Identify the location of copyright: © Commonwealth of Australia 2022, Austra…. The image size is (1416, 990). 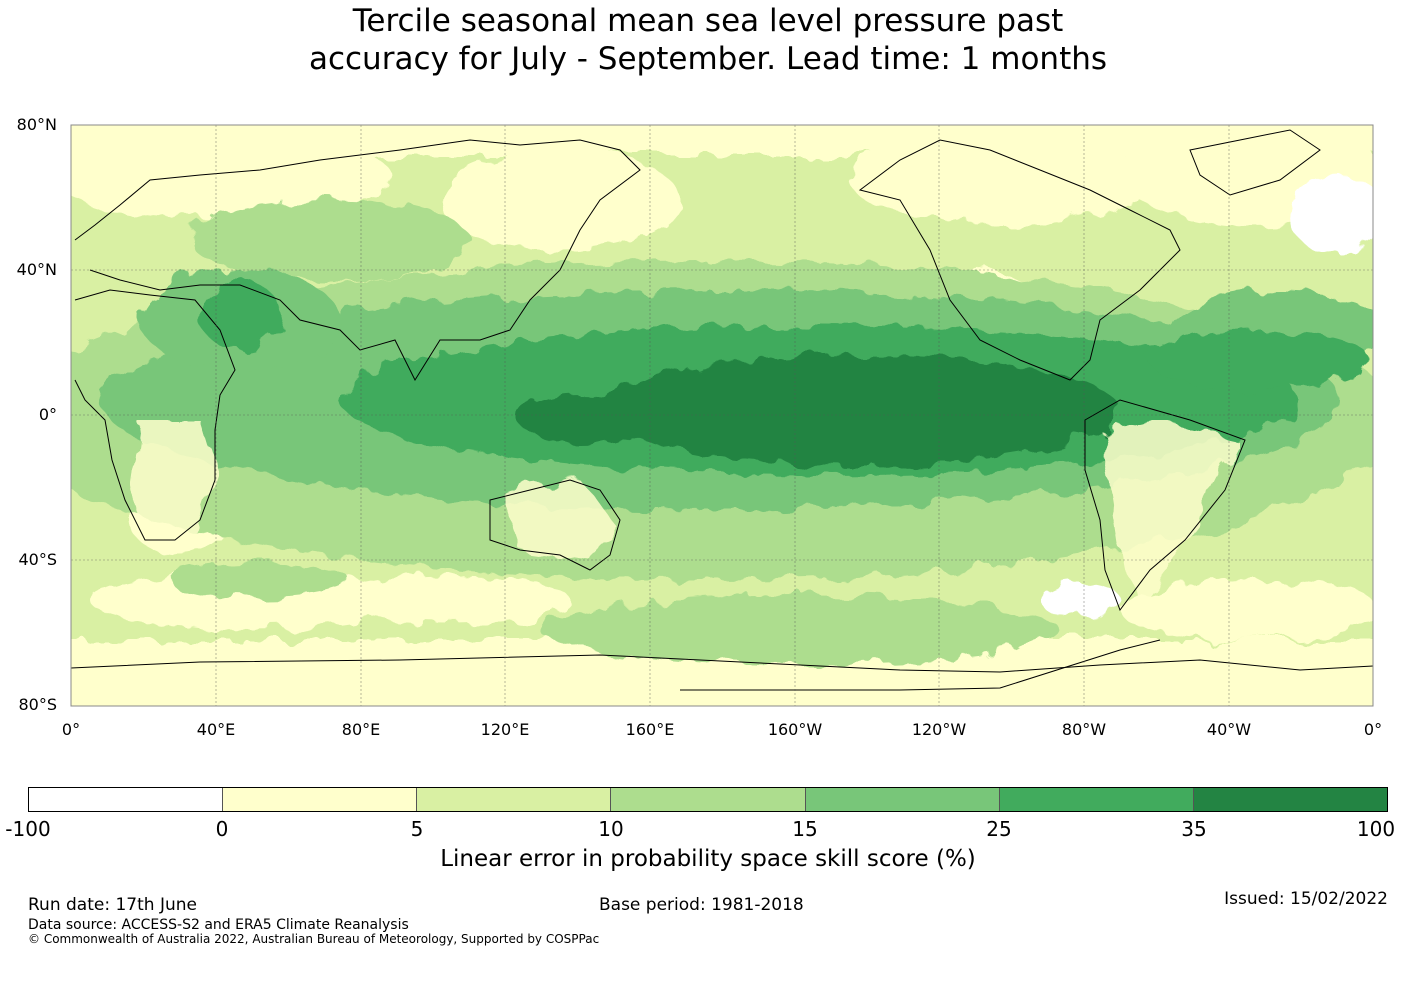
(314, 939).